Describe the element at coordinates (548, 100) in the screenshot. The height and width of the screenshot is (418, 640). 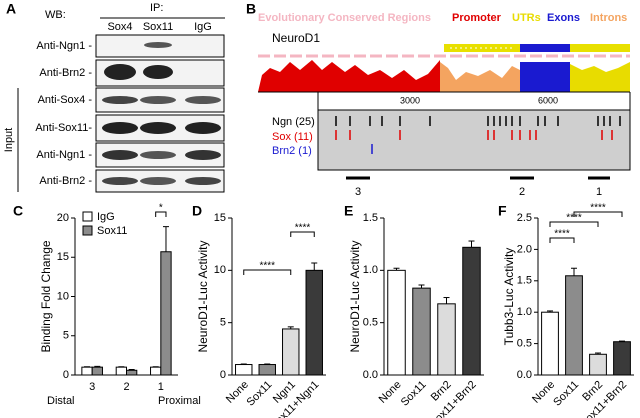
I see `axis-tick-label: 6000` at that location.